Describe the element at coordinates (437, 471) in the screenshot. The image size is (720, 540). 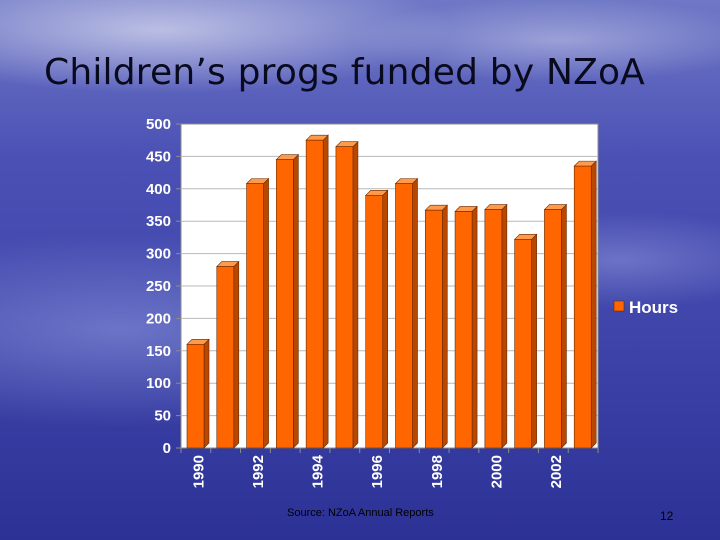
I see `x-tick-label: 1998` at that location.